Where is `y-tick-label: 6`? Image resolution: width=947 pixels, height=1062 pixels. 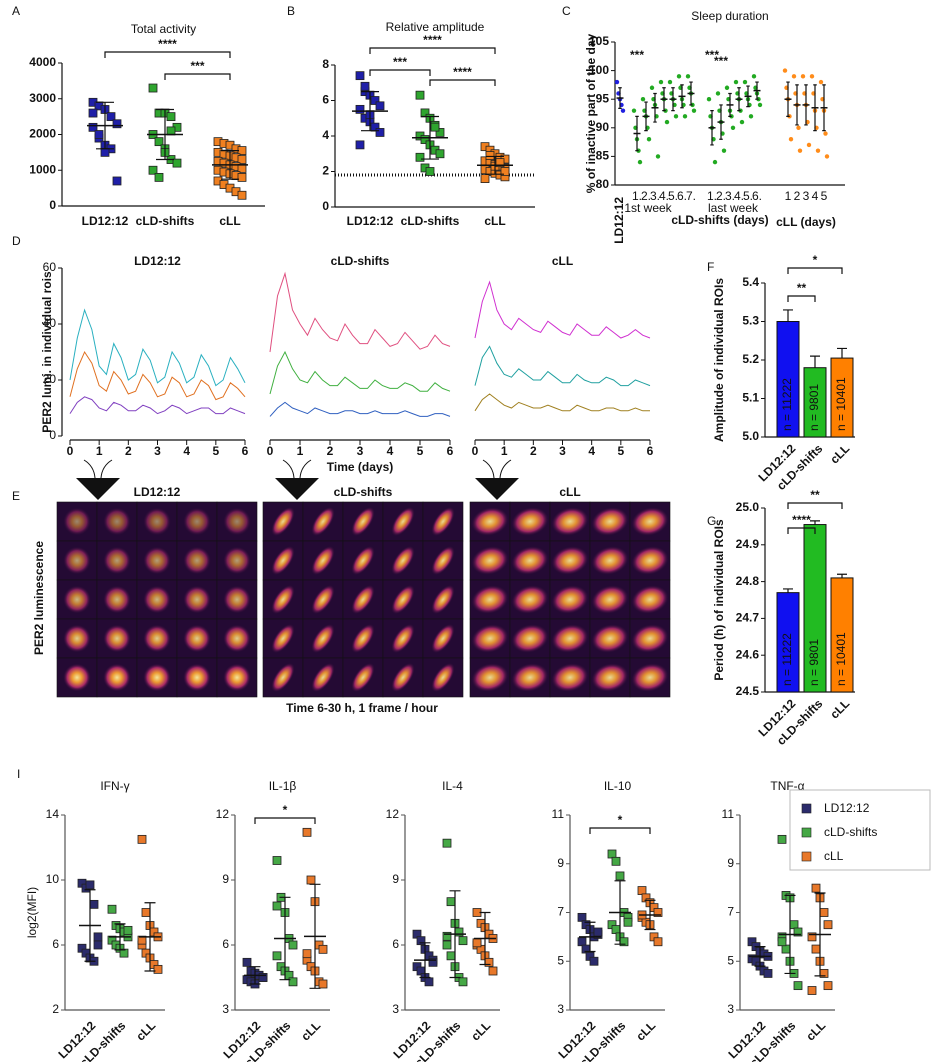
y-tick-label: 6 is located at coordinates (55, 944).